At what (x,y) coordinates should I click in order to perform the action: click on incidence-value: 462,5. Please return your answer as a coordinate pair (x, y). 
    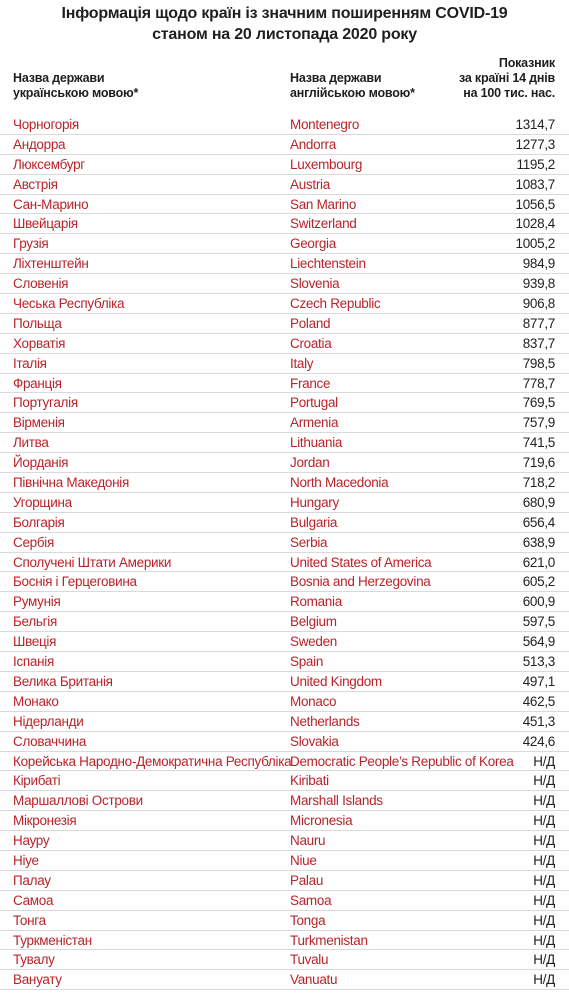
    Looking at the image, I should click on (539, 701).